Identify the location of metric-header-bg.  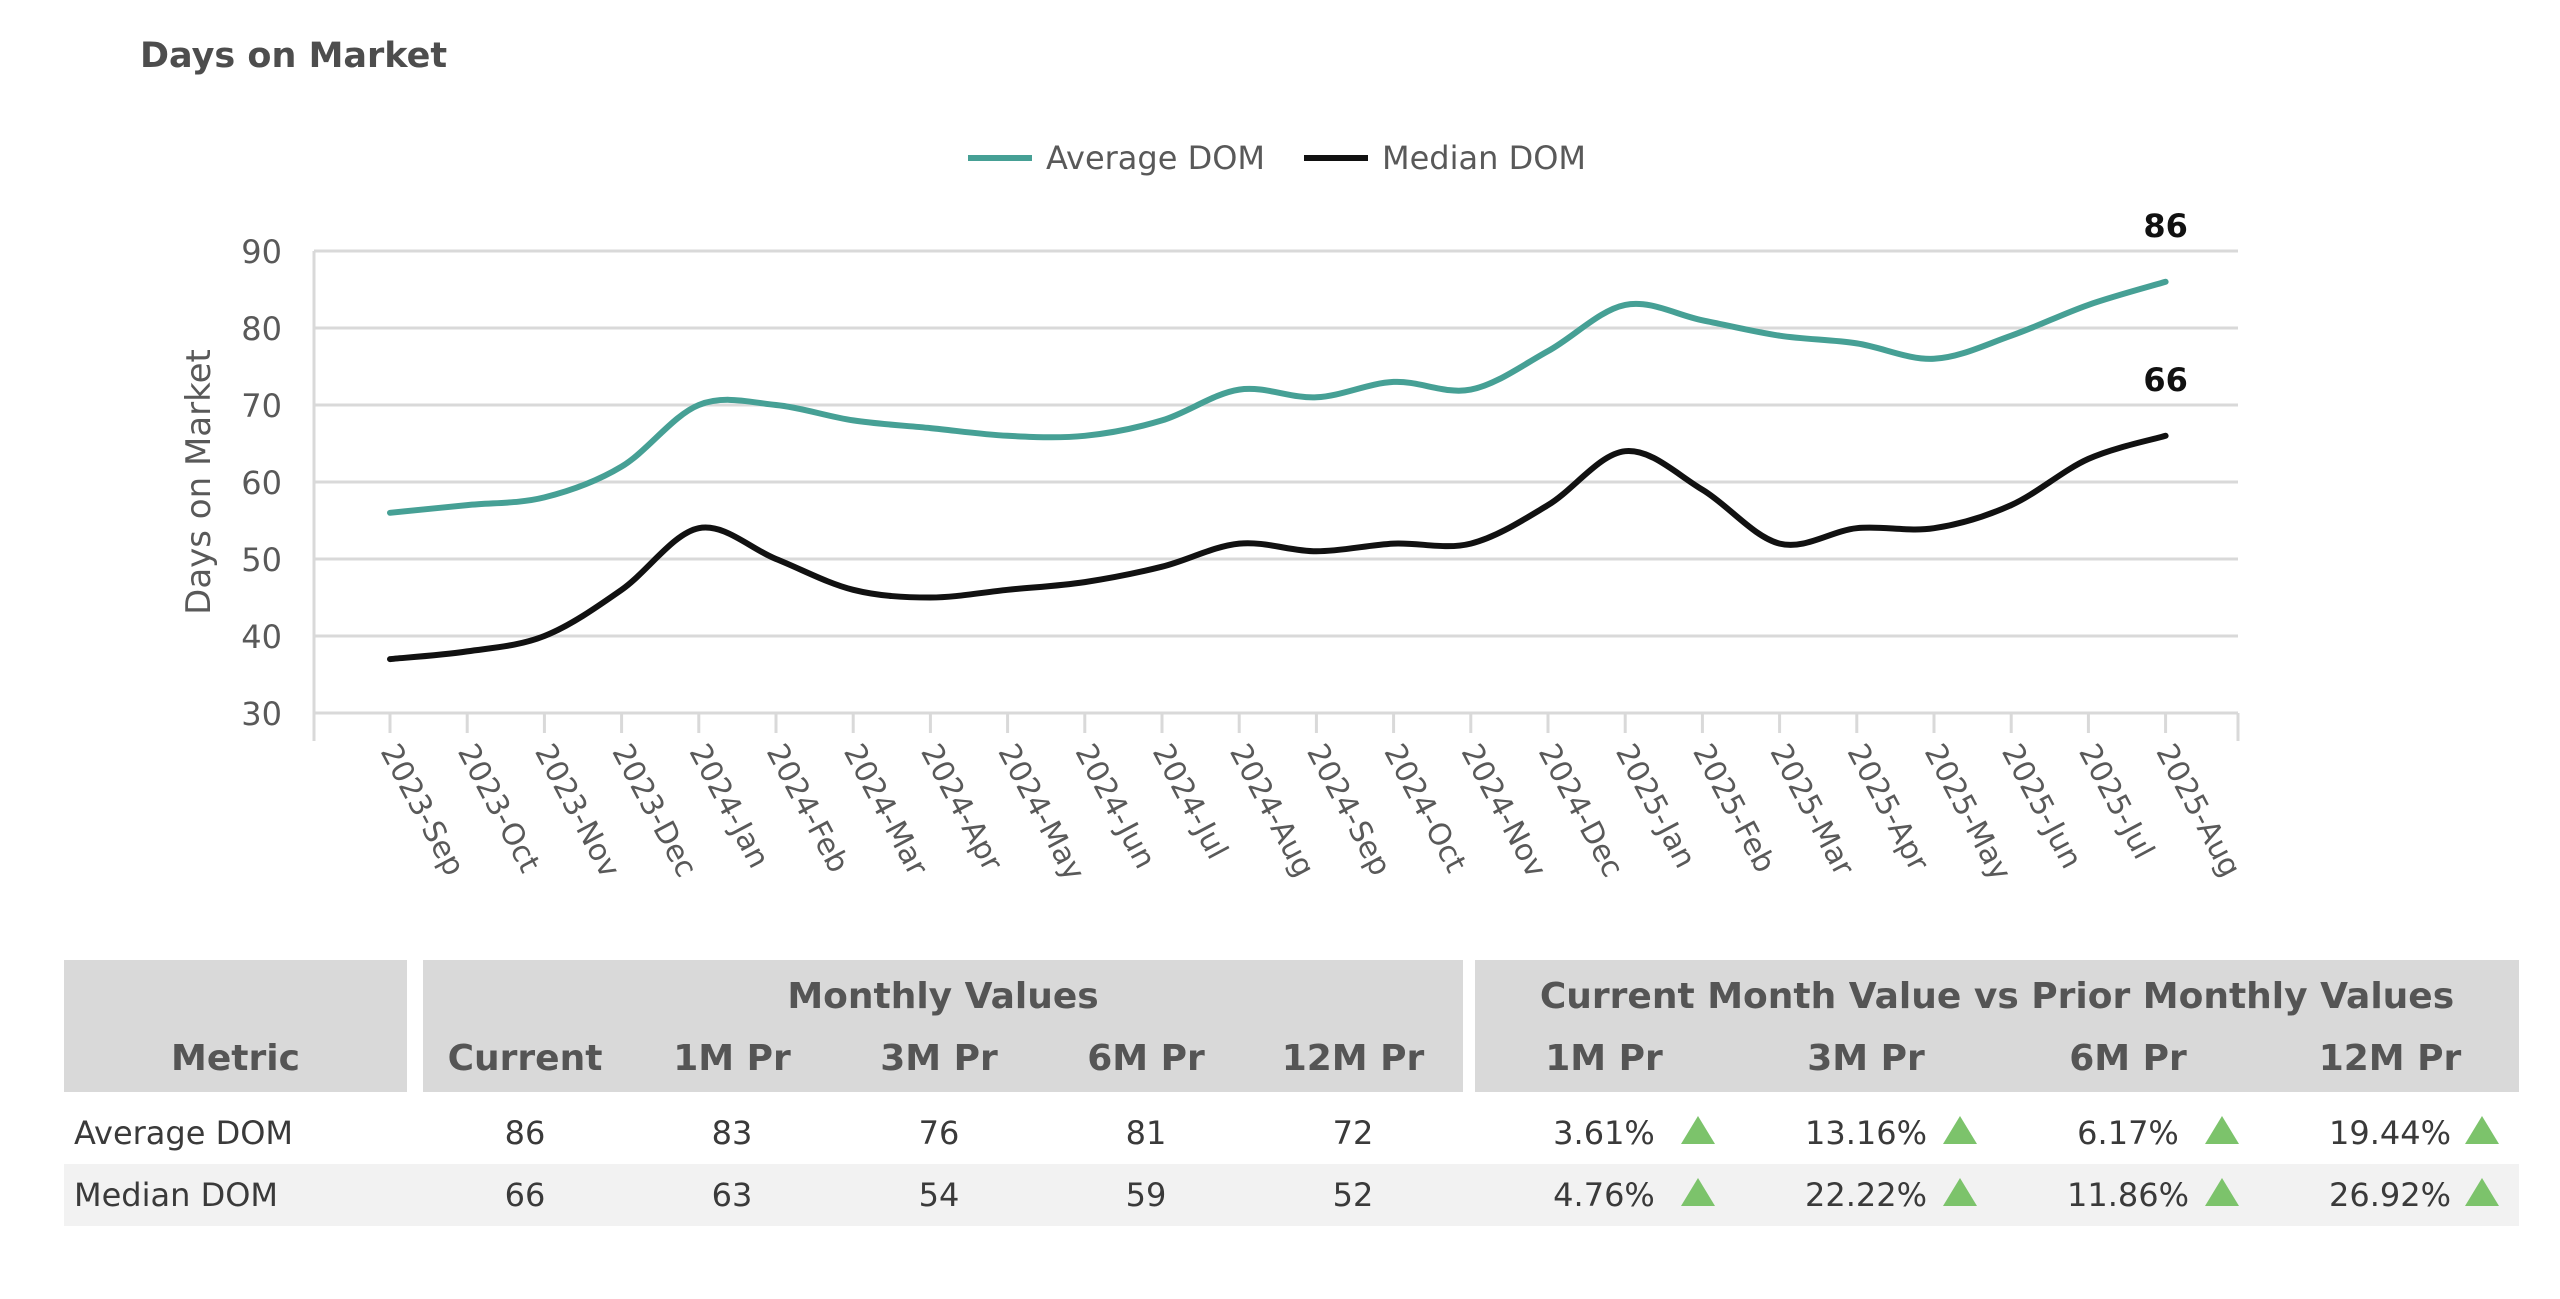
(235, 1026).